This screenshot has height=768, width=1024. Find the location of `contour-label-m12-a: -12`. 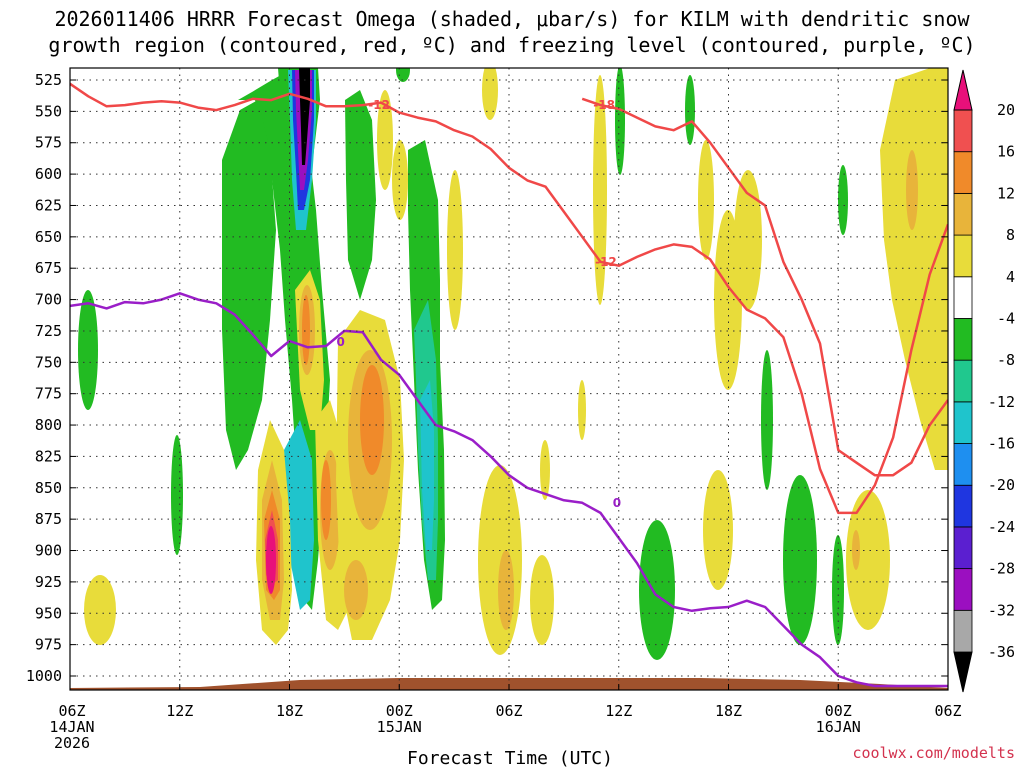

contour-label-m12-a: -12 is located at coordinates (379, 105).